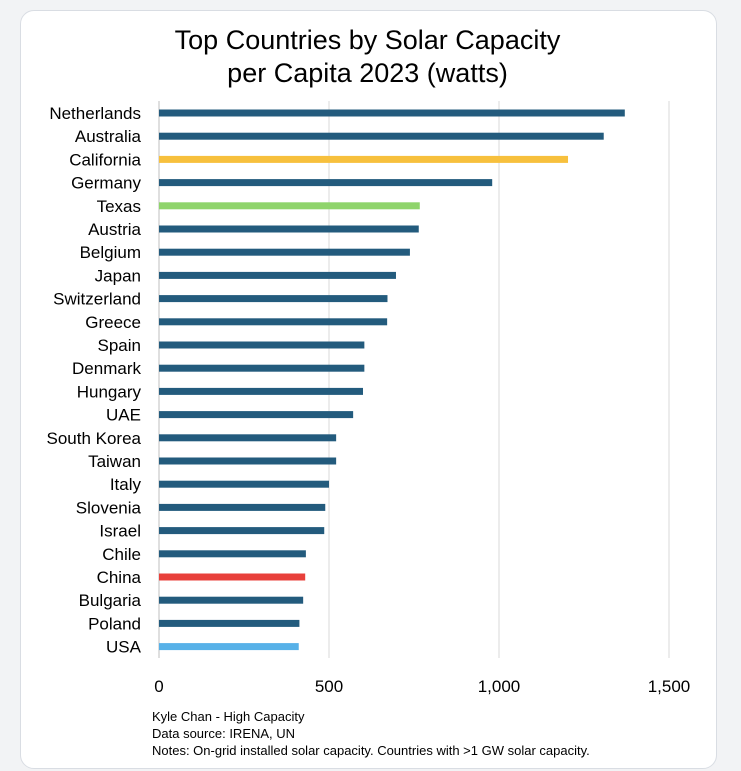 Image resolution: width=741 pixels, height=771 pixels. I want to click on category-label: Switzerland, so click(97, 299).